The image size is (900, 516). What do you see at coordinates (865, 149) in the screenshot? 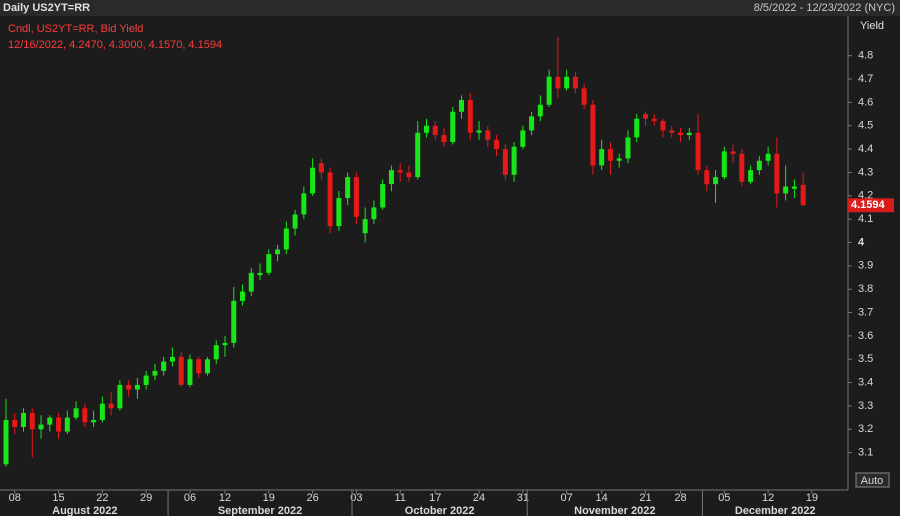
I see `y-tick-label: 4.4` at bounding box center [865, 149].